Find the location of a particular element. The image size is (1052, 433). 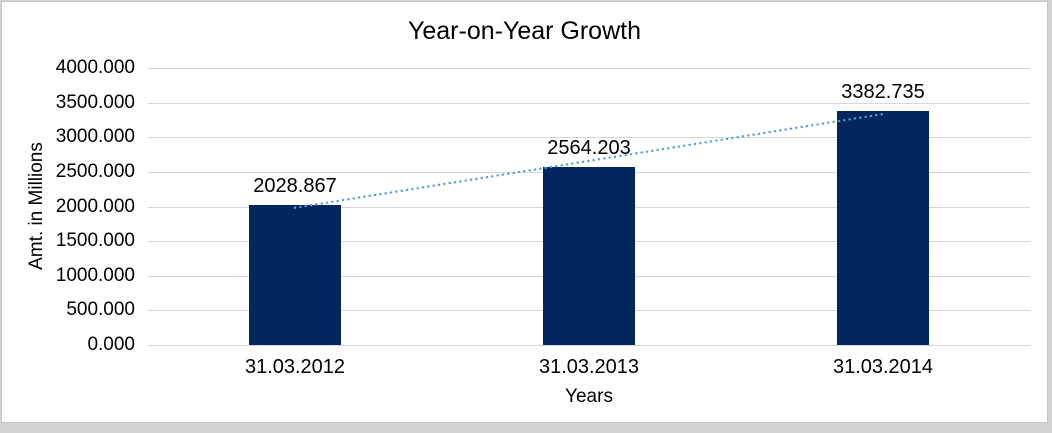

x-axis-title: Years is located at coordinates (589, 396).